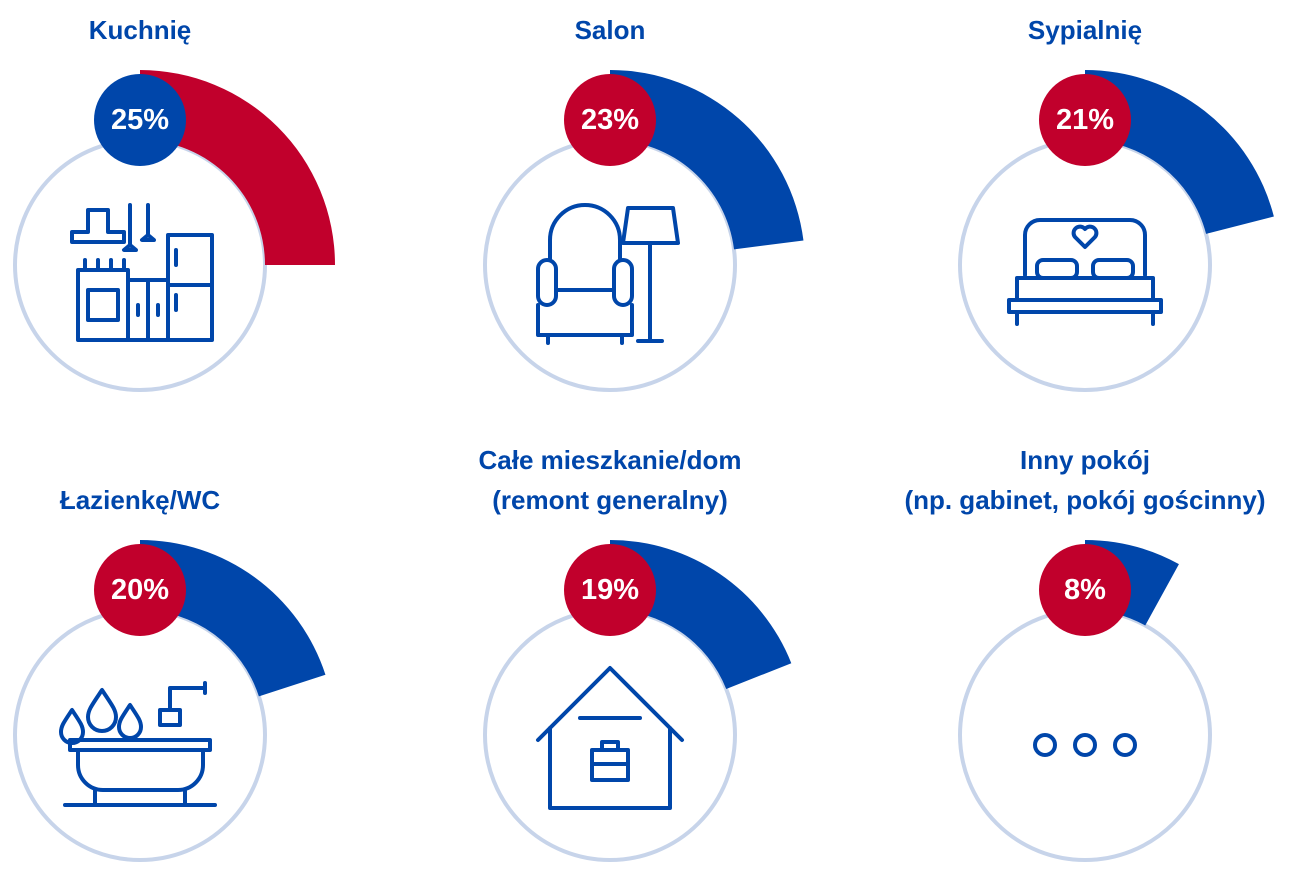 The image size is (1293, 873). I want to click on category-title: Sypialnię, so click(1085, 30).